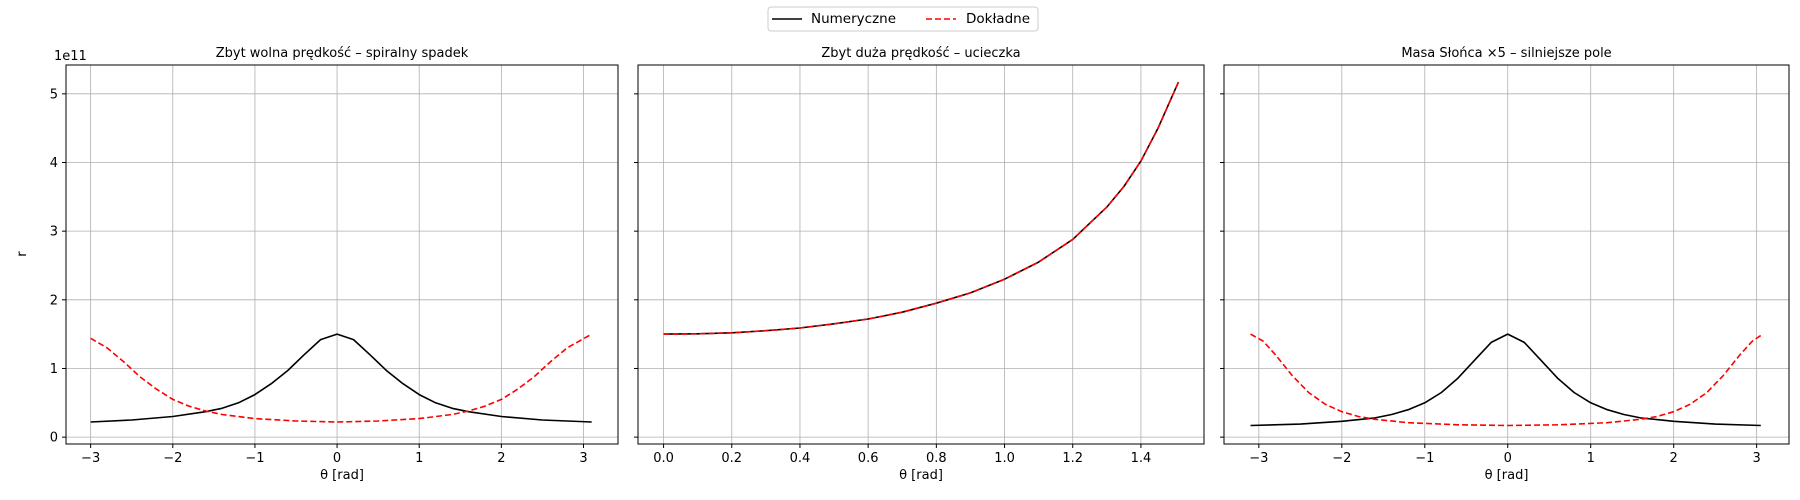 The height and width of the screenshot is (500, 1800). Describe the element at coordinates (54, 163) in the screenshot. I see `y-tick-label: 4` at that location.